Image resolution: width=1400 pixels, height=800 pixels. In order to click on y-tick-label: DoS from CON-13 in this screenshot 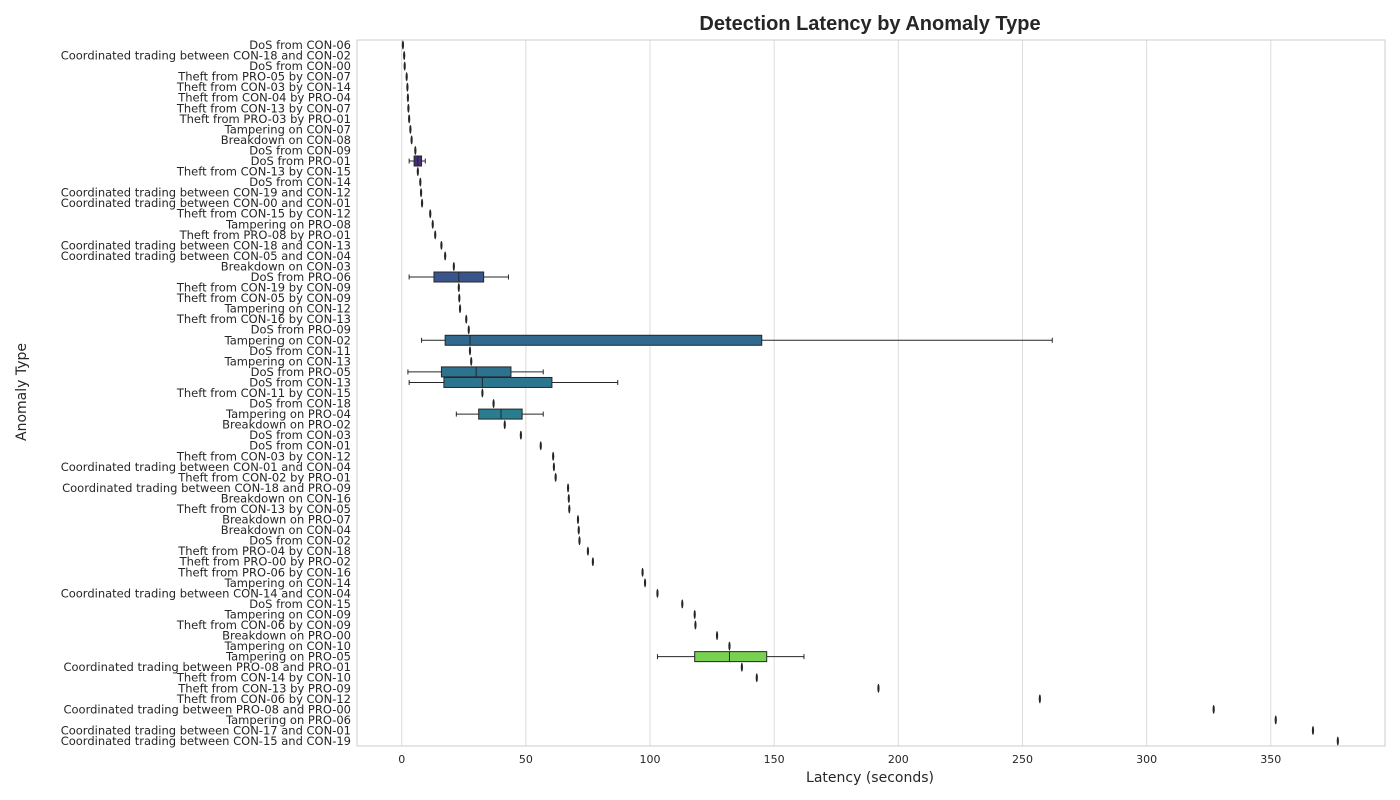, I will do `click(300, 382)`.